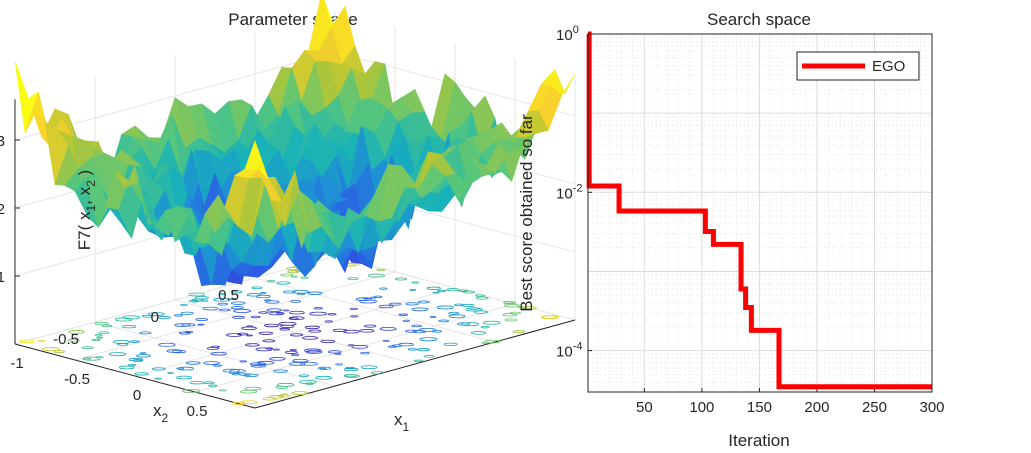 The width and height of the screenshot is (1031, 453). Describe the element at coordinates (567, 34) in the screenshot. I see `y-tick-label: 10⁰` at that location.